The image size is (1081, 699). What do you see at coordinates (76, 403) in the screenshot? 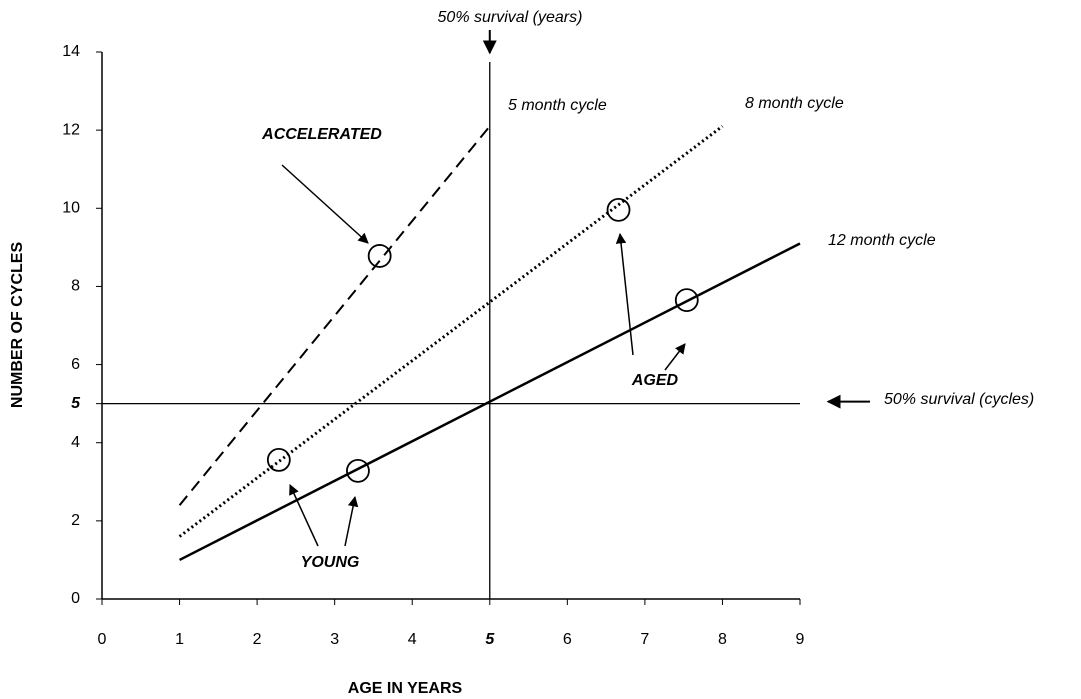
I see `y-tick-label: 5` at bounding box center [76, 403].